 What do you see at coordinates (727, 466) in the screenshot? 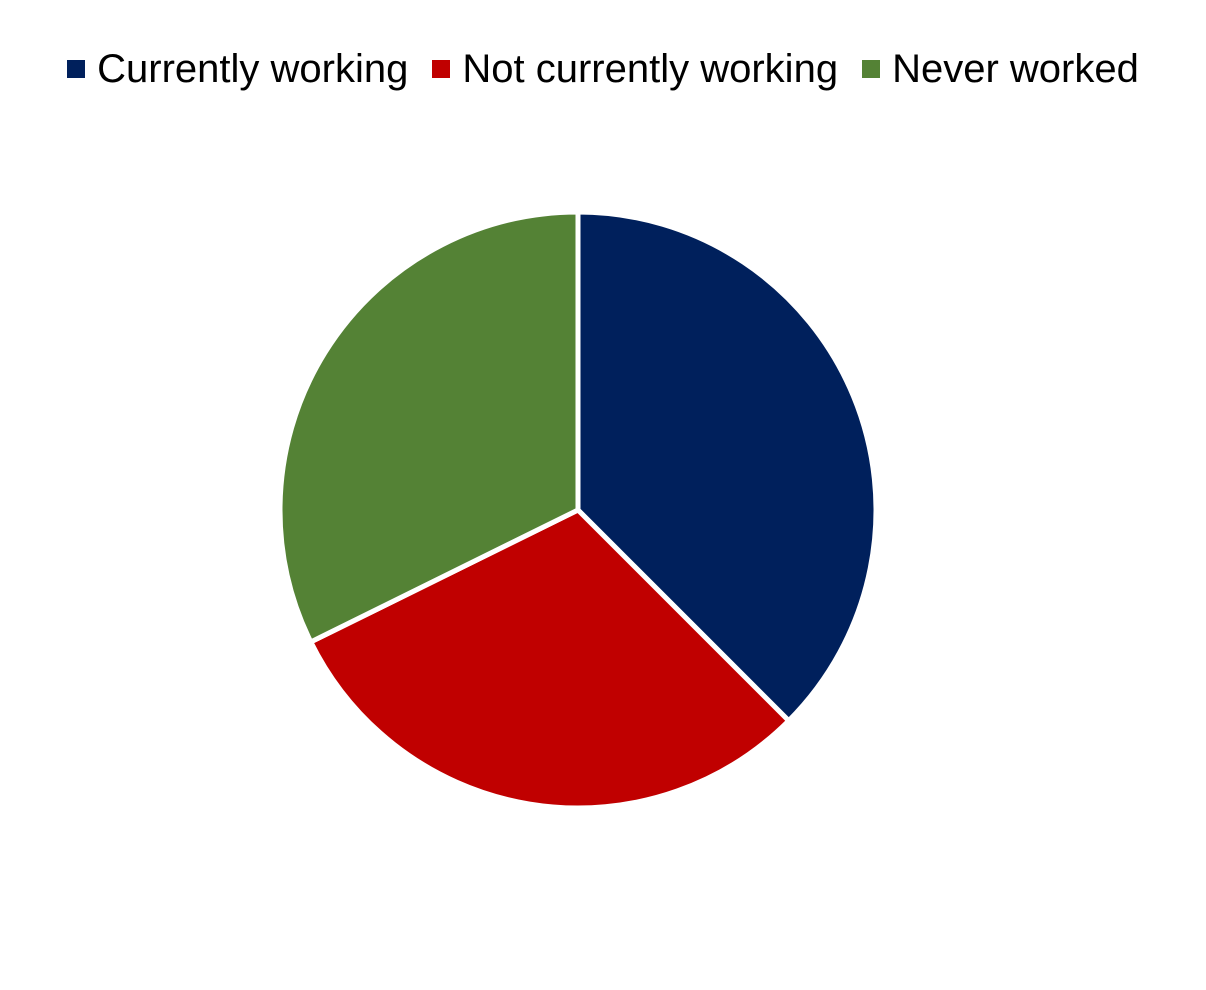
I see `pie-slice-currently-working` at bounding box center [727, 466].